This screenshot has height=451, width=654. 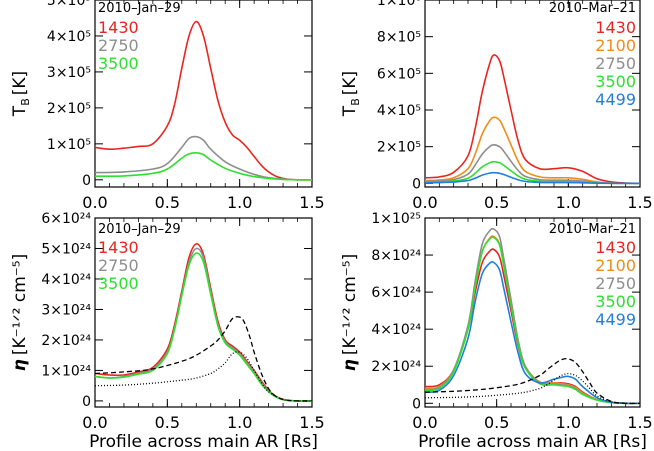 I want to click on y-tick-label: 1×10²⁵, so click(x=396, y=219).